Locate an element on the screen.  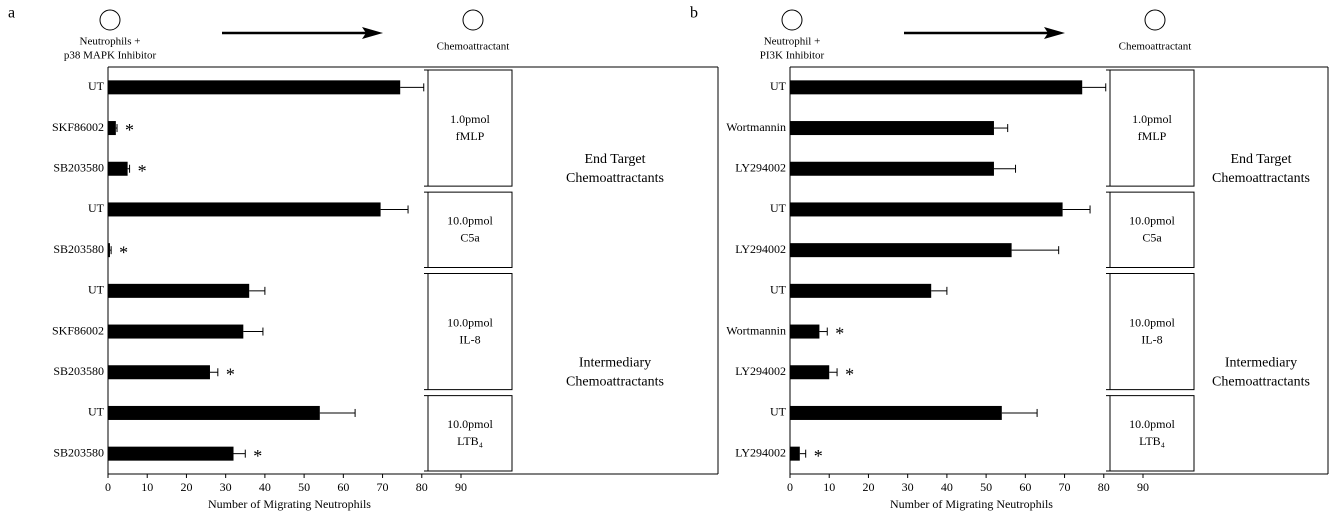
x-tick-label: 40 is located at coordinates (265, 487).